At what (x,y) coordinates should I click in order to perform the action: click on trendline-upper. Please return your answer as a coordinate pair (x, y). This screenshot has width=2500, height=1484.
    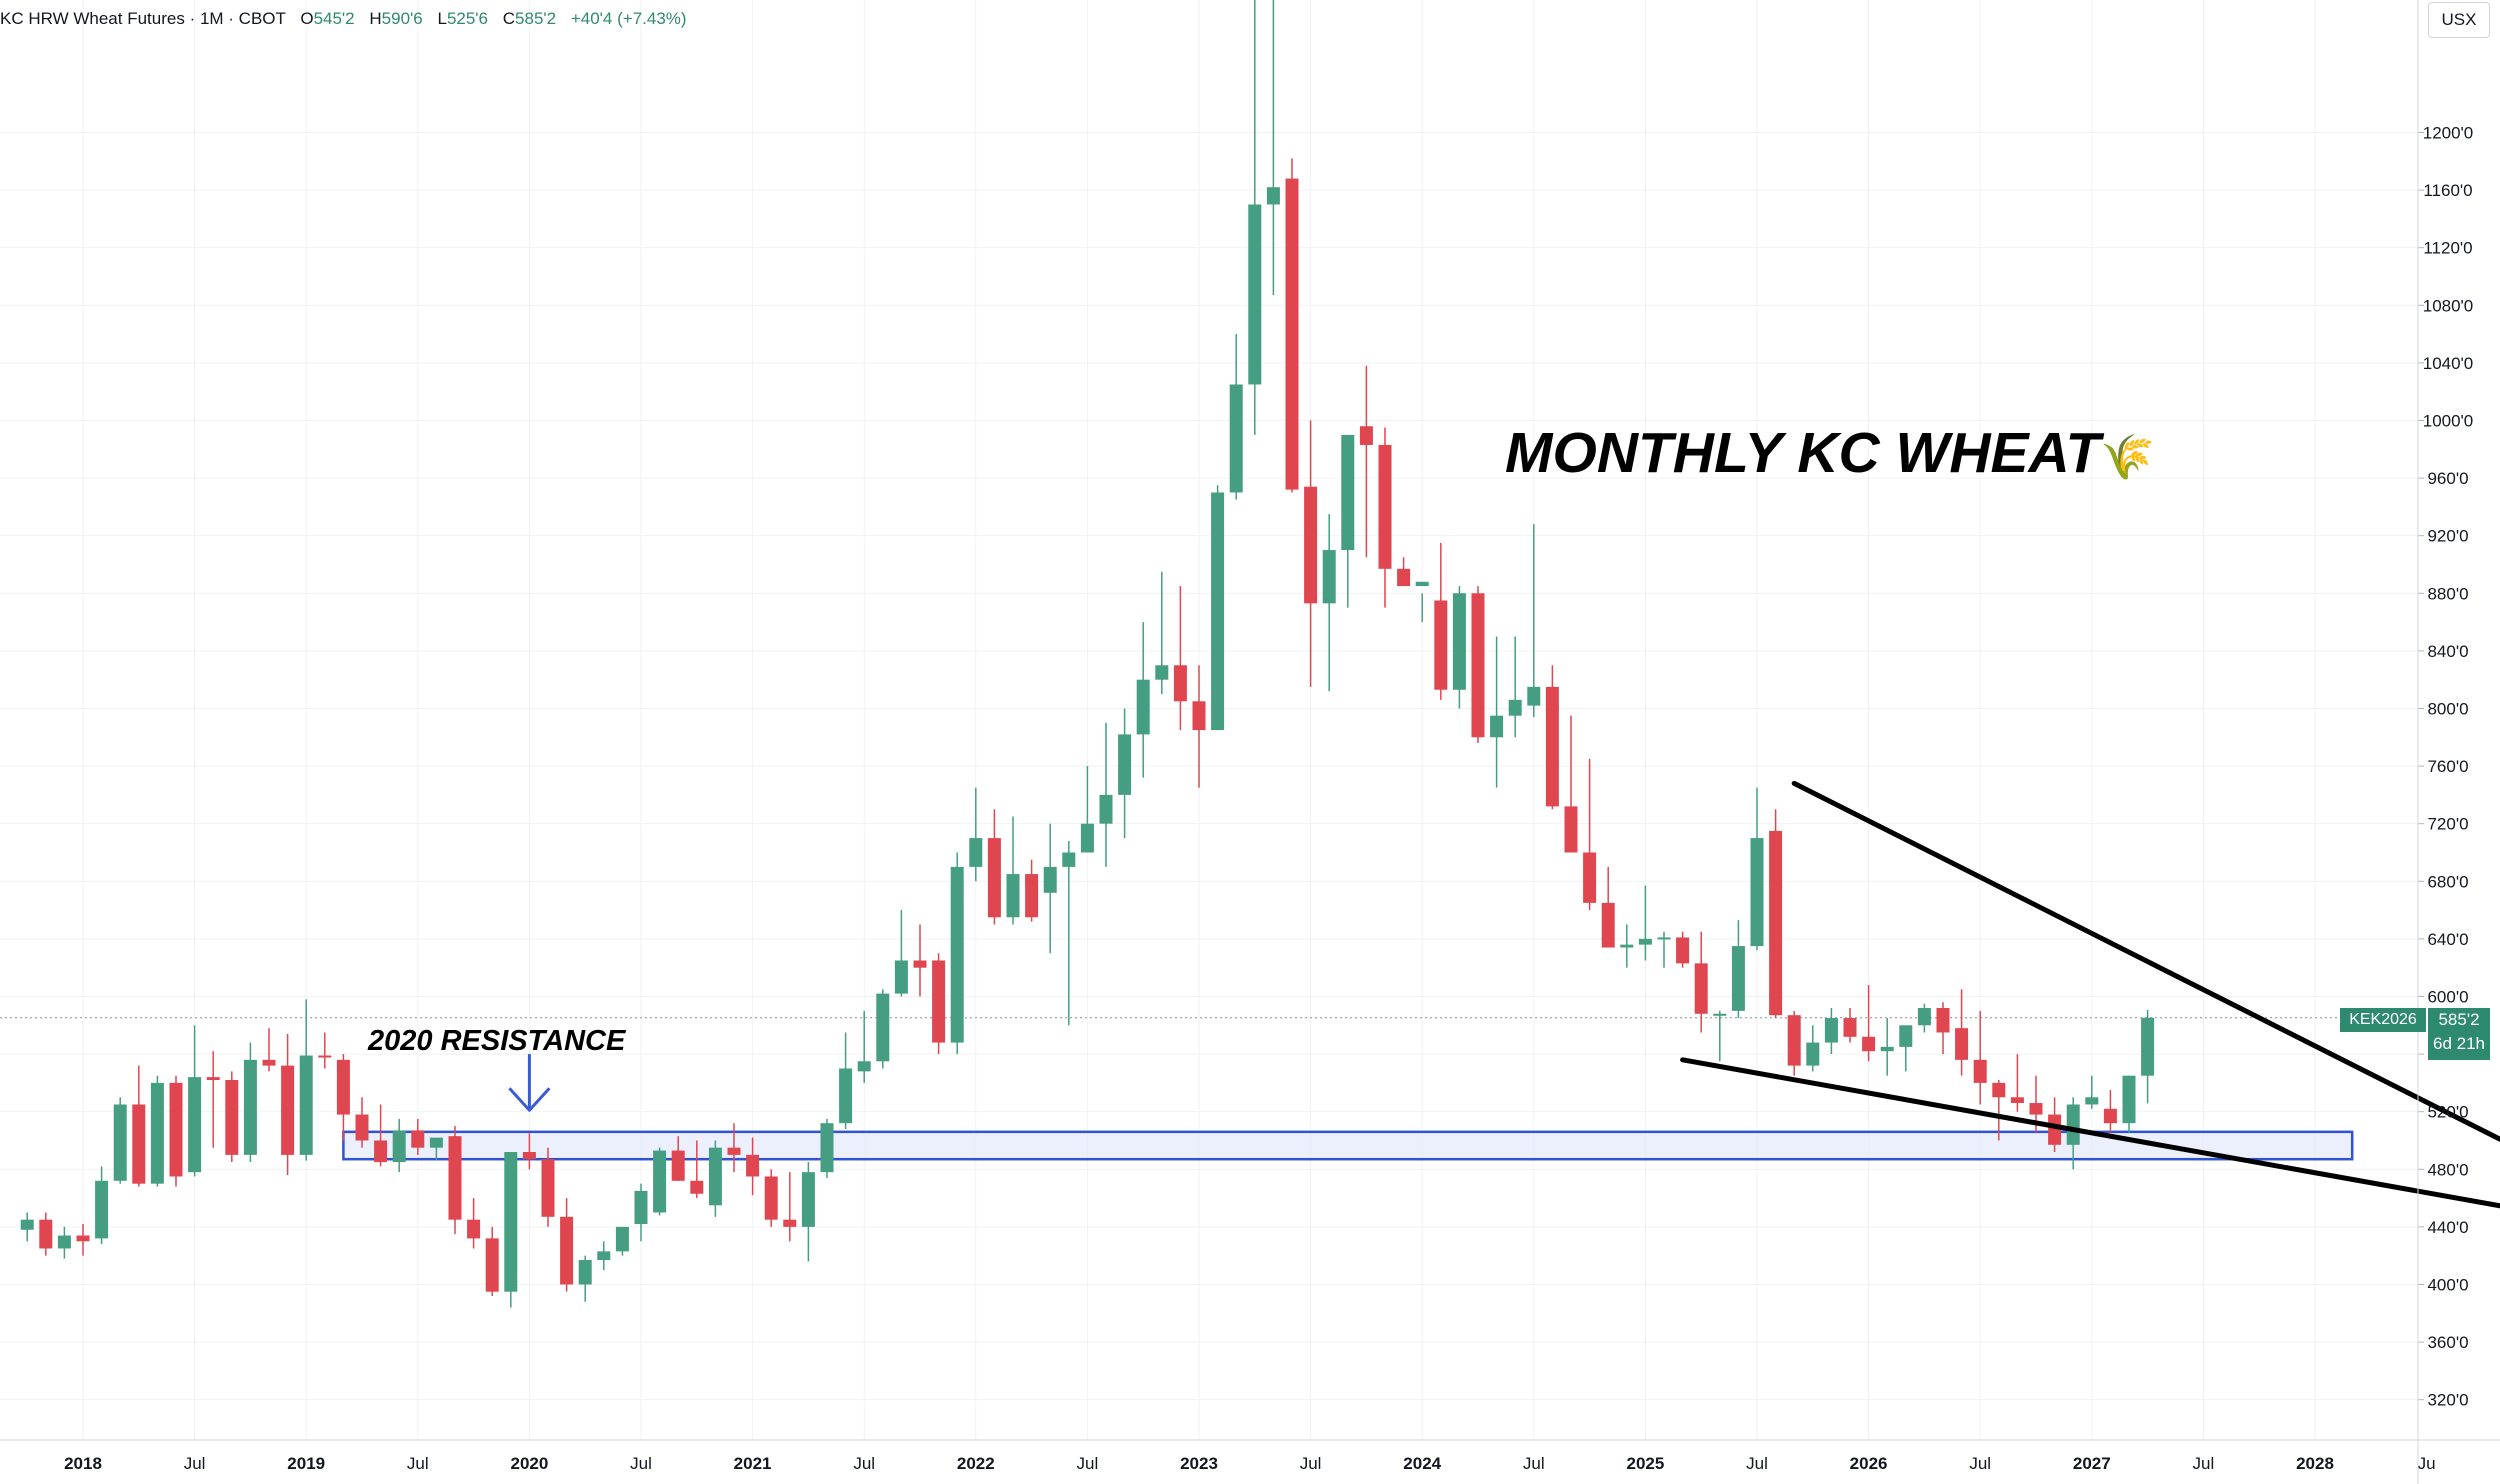
    Looking at the image, I should click on (2145, 983).